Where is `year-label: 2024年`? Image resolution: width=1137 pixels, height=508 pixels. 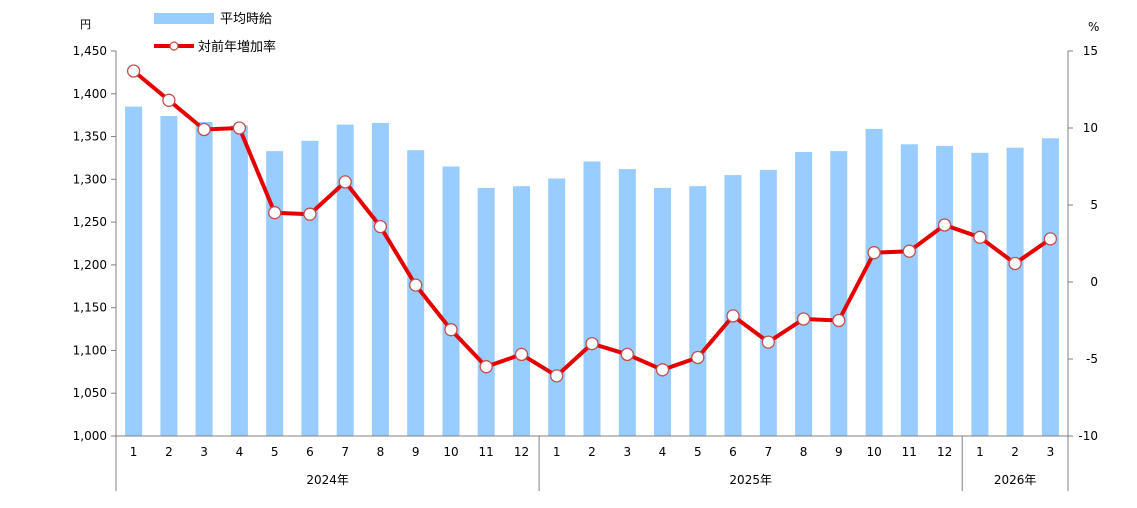 year-label: 2024年 is located at coordinates (327, 480).